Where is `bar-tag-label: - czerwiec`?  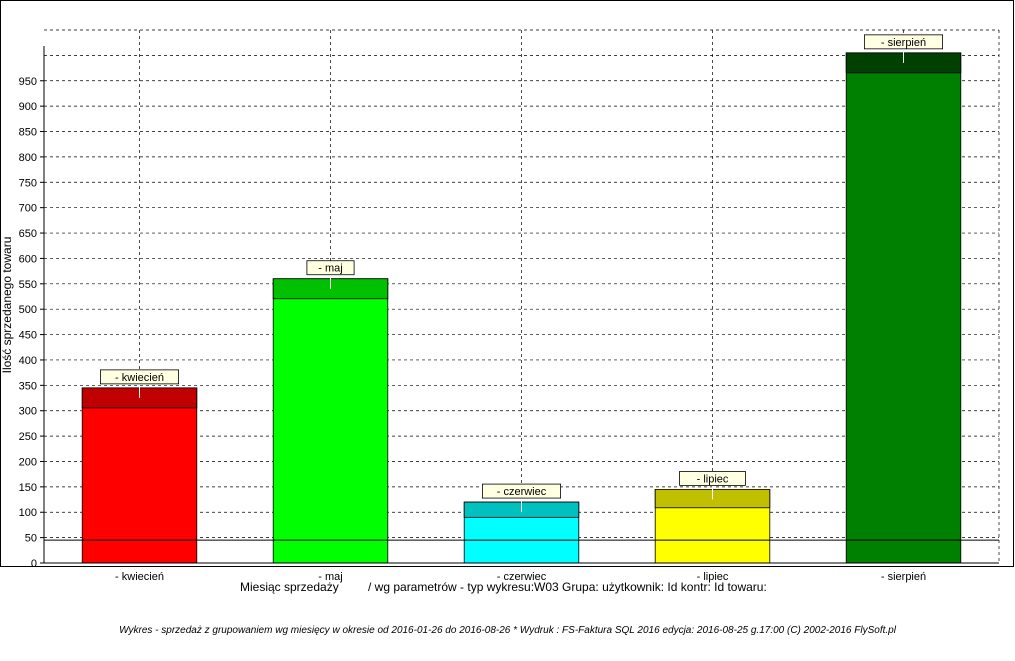
bar-tag-label: - czerwiec is located at coordinates (522, 492).